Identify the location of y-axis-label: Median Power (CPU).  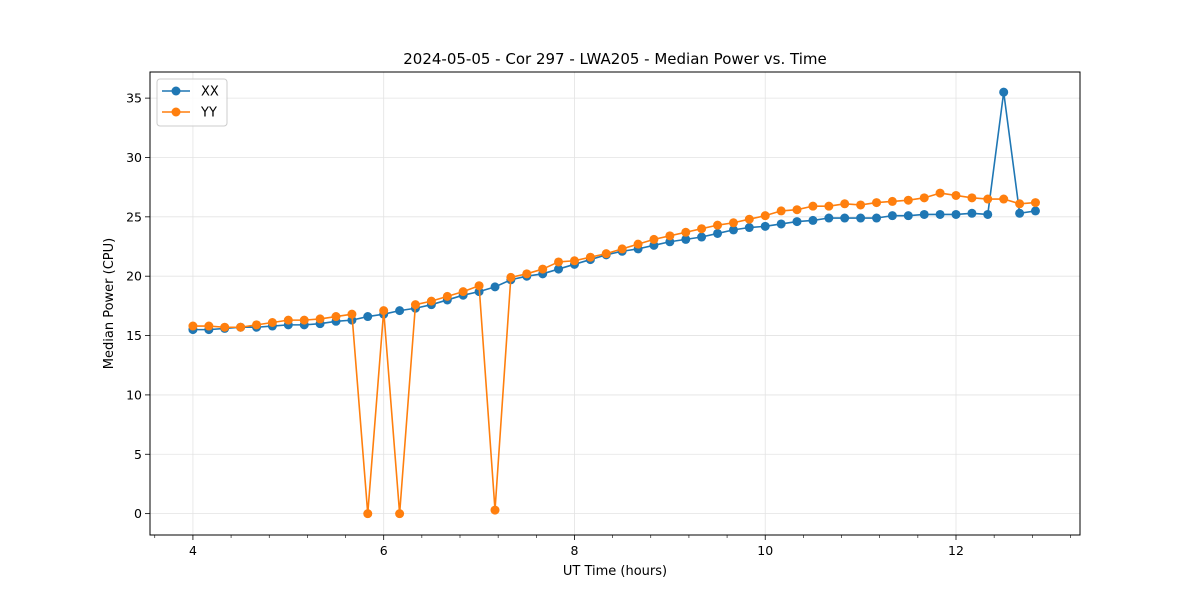
(109, 303).